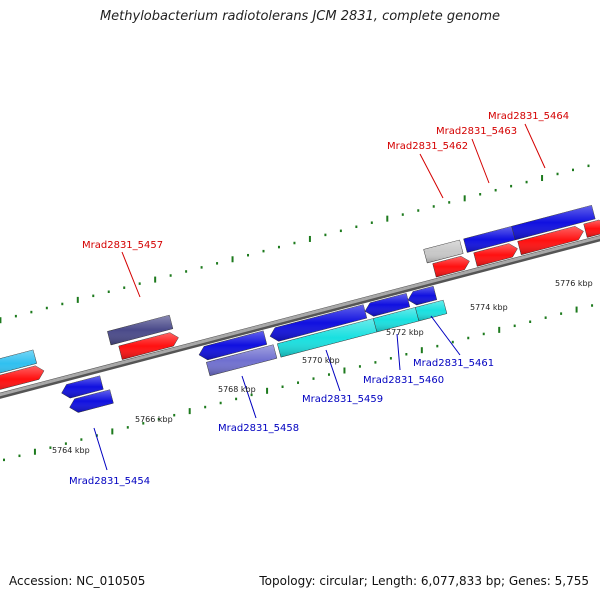 Image resolution: width=600 pixels, height=600 pixels. Describe the element at coordinates (237, 389) in the screenshot. I see `scale-label: 5768 kbp` at that location.